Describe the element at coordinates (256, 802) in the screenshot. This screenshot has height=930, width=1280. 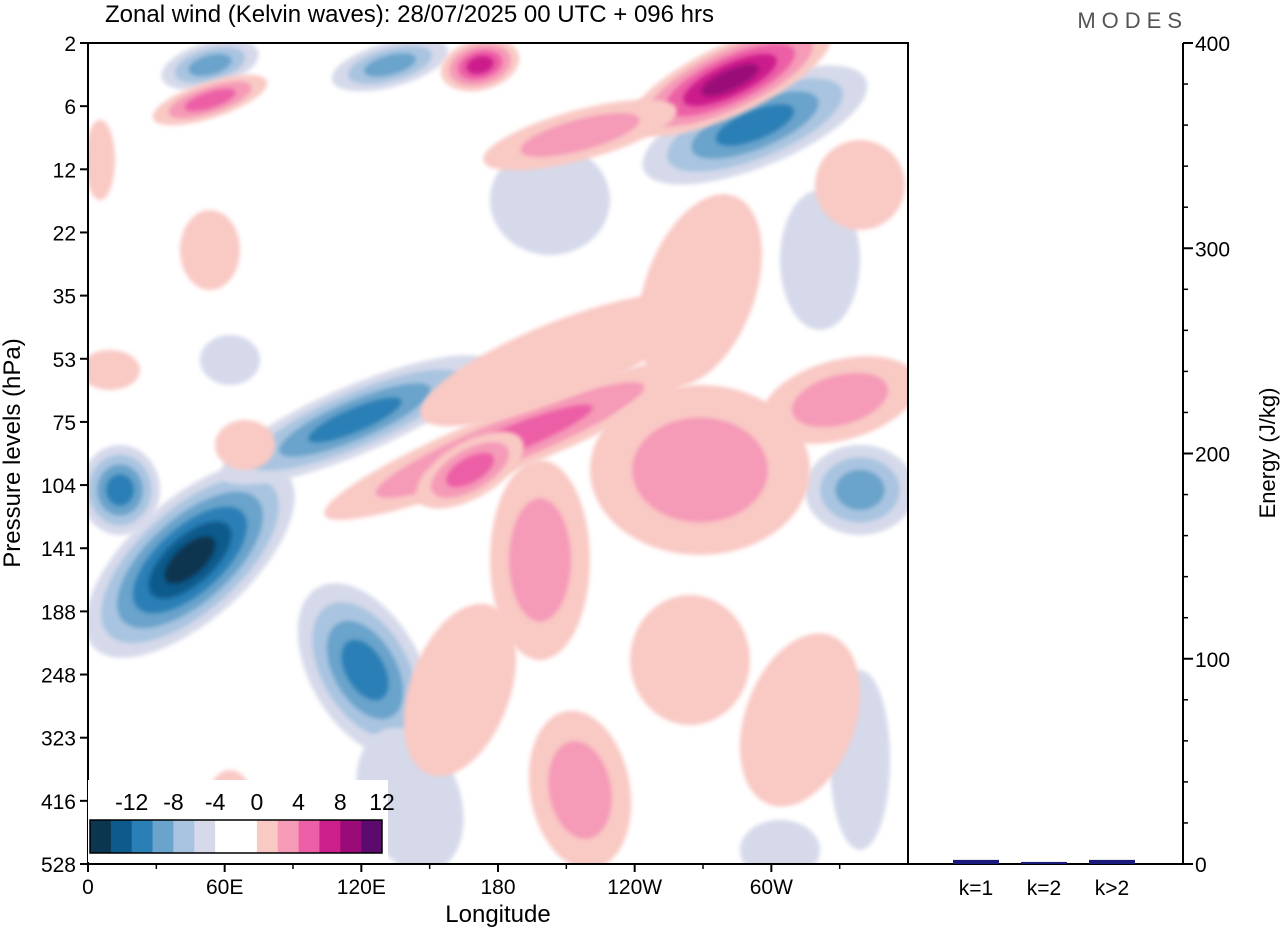
I see `colorbar-label: 0` at that location.